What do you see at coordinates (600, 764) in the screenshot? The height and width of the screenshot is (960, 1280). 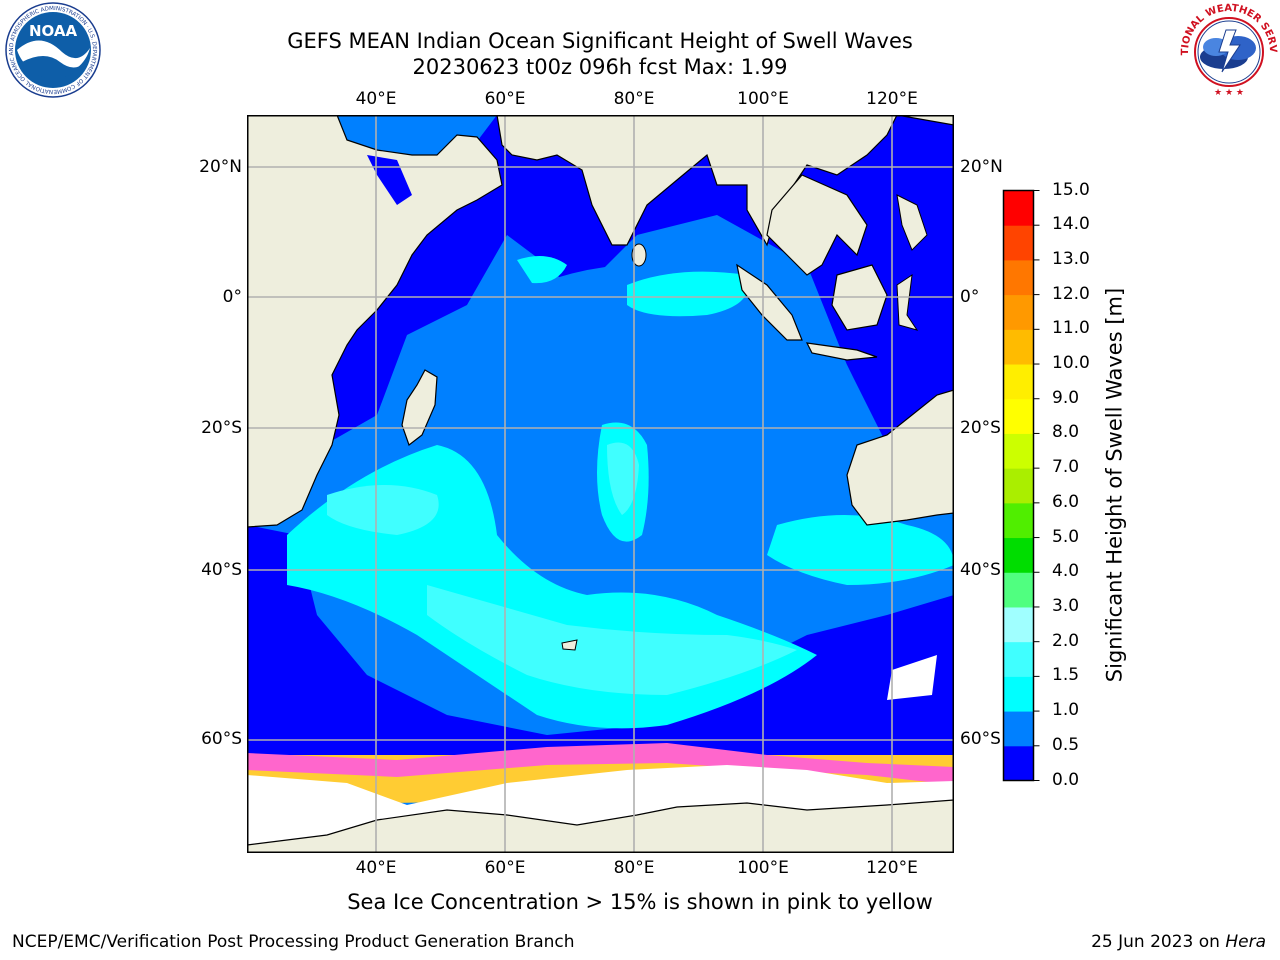 I see `sea-ice-edge-pink` at bounding box center [600, 764].